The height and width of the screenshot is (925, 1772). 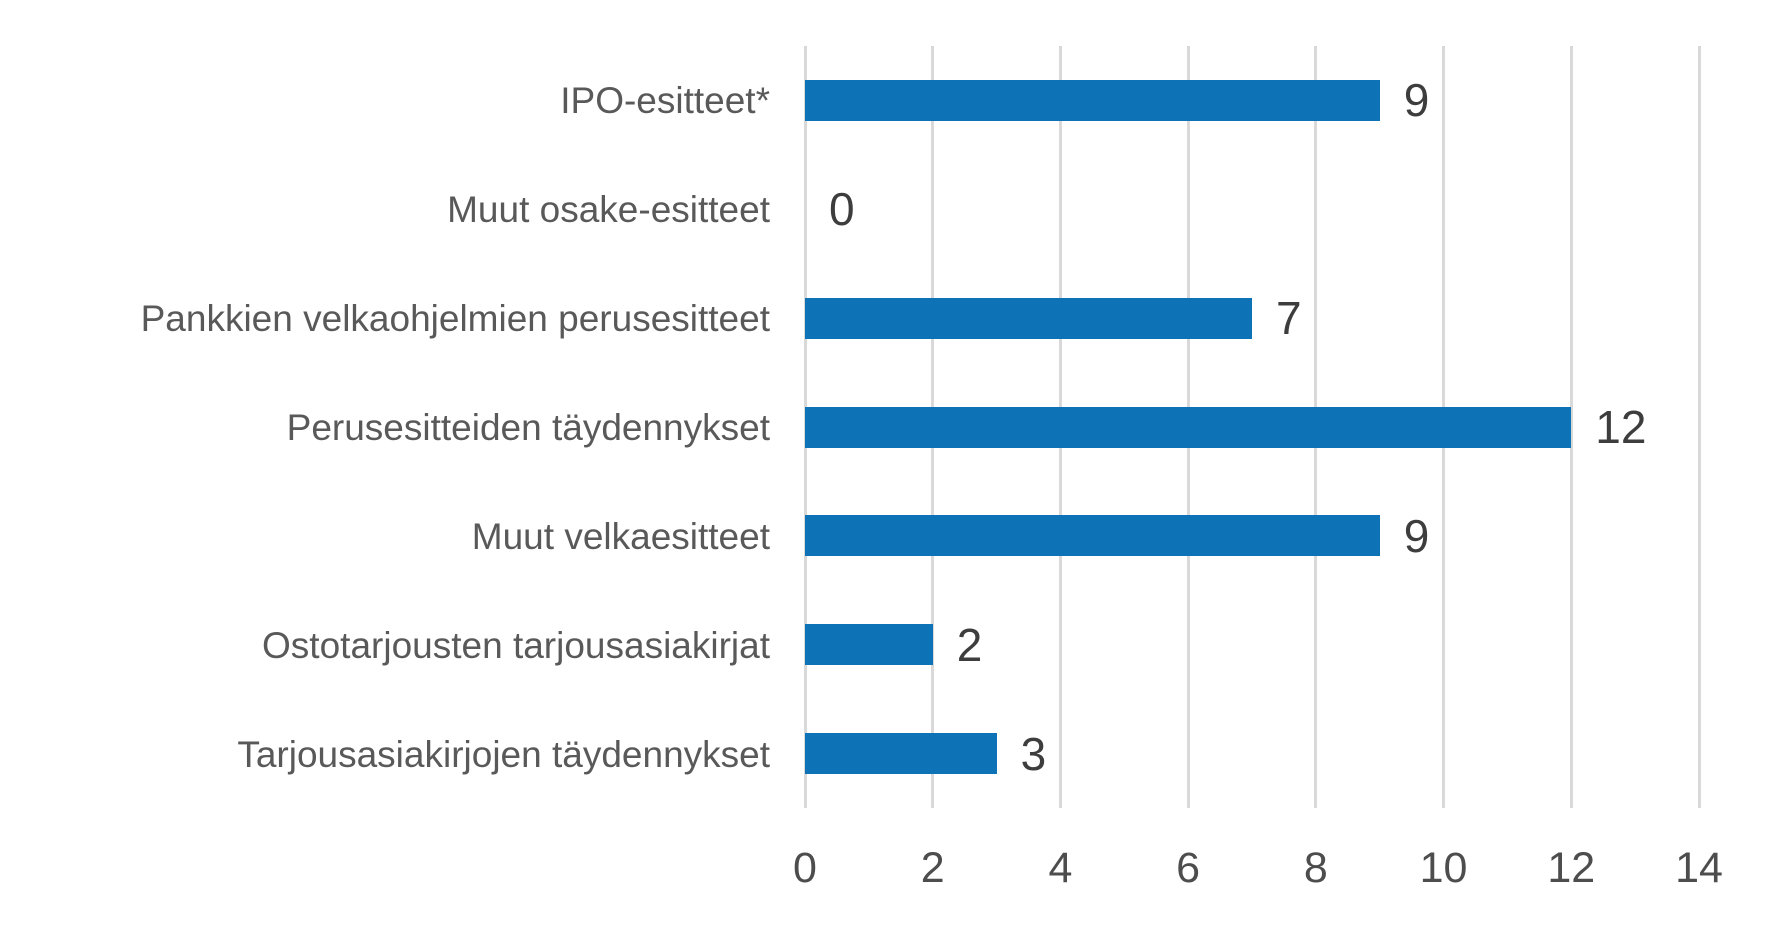 What do you see at coordinates (503, 754) in the screenshot?
I see `category-label: Tarjousasiakirjojen täydennykset` at bounding box center [503, 754].